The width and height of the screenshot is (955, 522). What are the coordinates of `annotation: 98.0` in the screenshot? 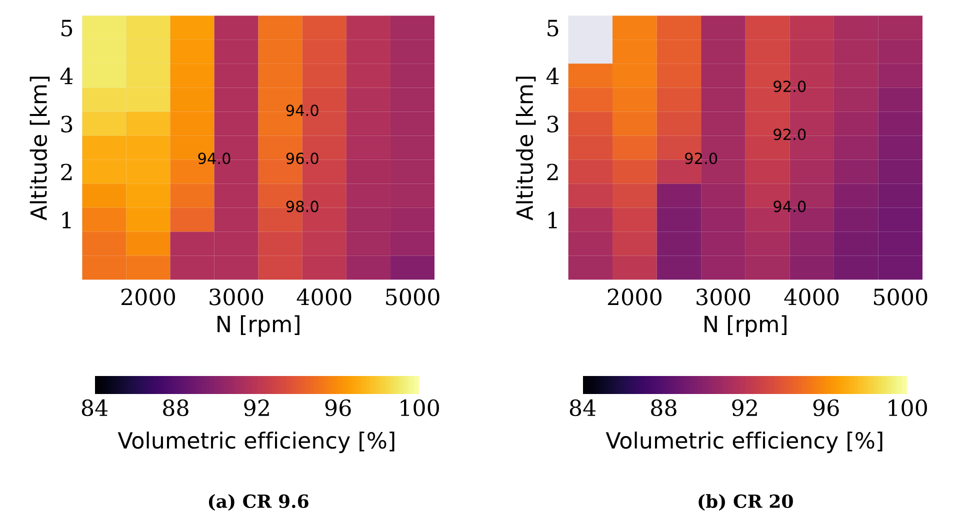 It's located at (302, 206).